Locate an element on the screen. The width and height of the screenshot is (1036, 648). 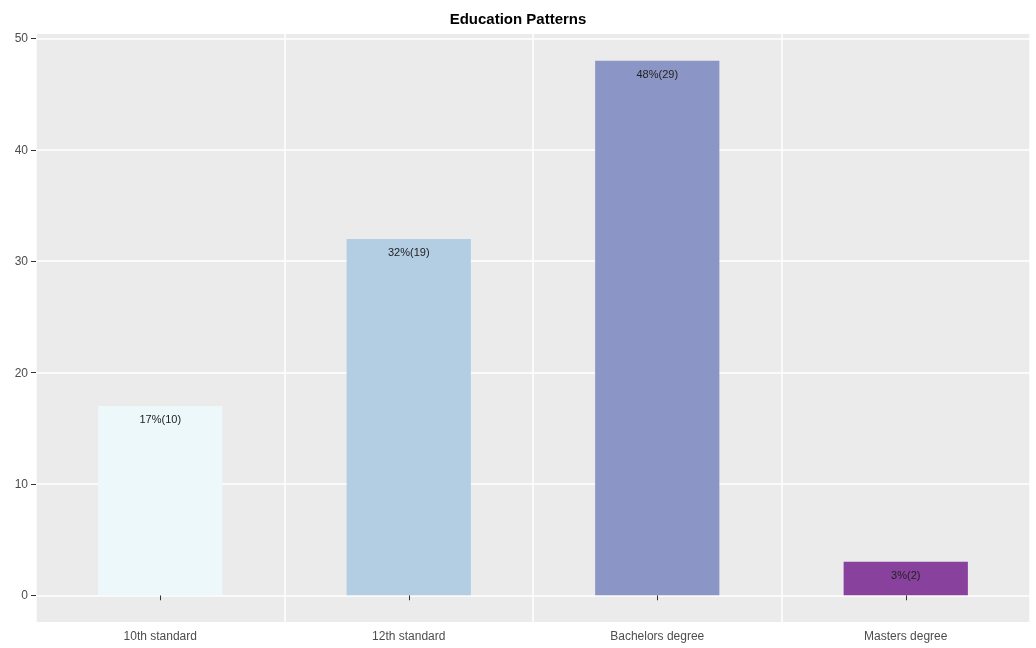
y-tick-label: 20 is located at coordinates (21, 372).